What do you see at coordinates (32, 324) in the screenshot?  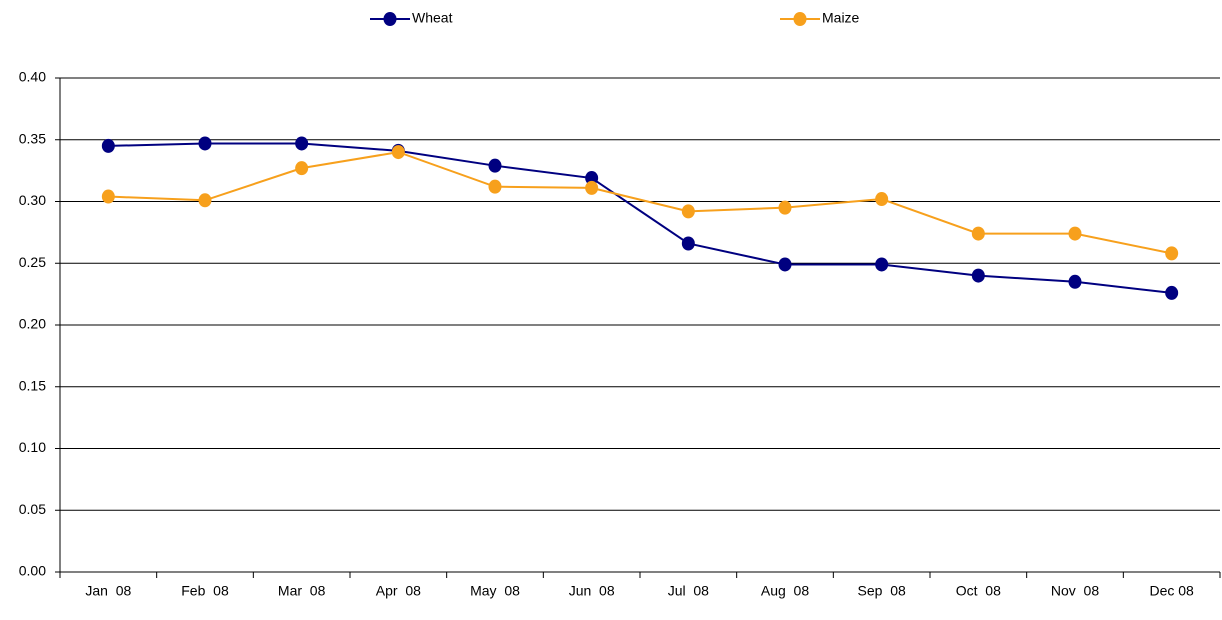 I see `y-tick-label: 0.20` at bounding box center [32, 324].